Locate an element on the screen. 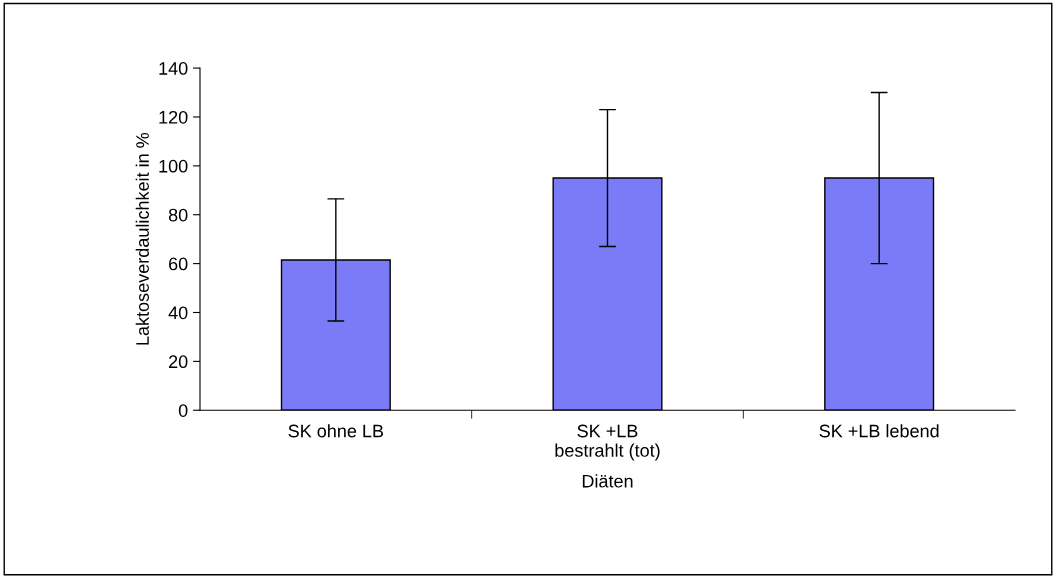 This screenshot has width=1056, height=577. y-tick-label: 80 is located at coordinates (178, 215).